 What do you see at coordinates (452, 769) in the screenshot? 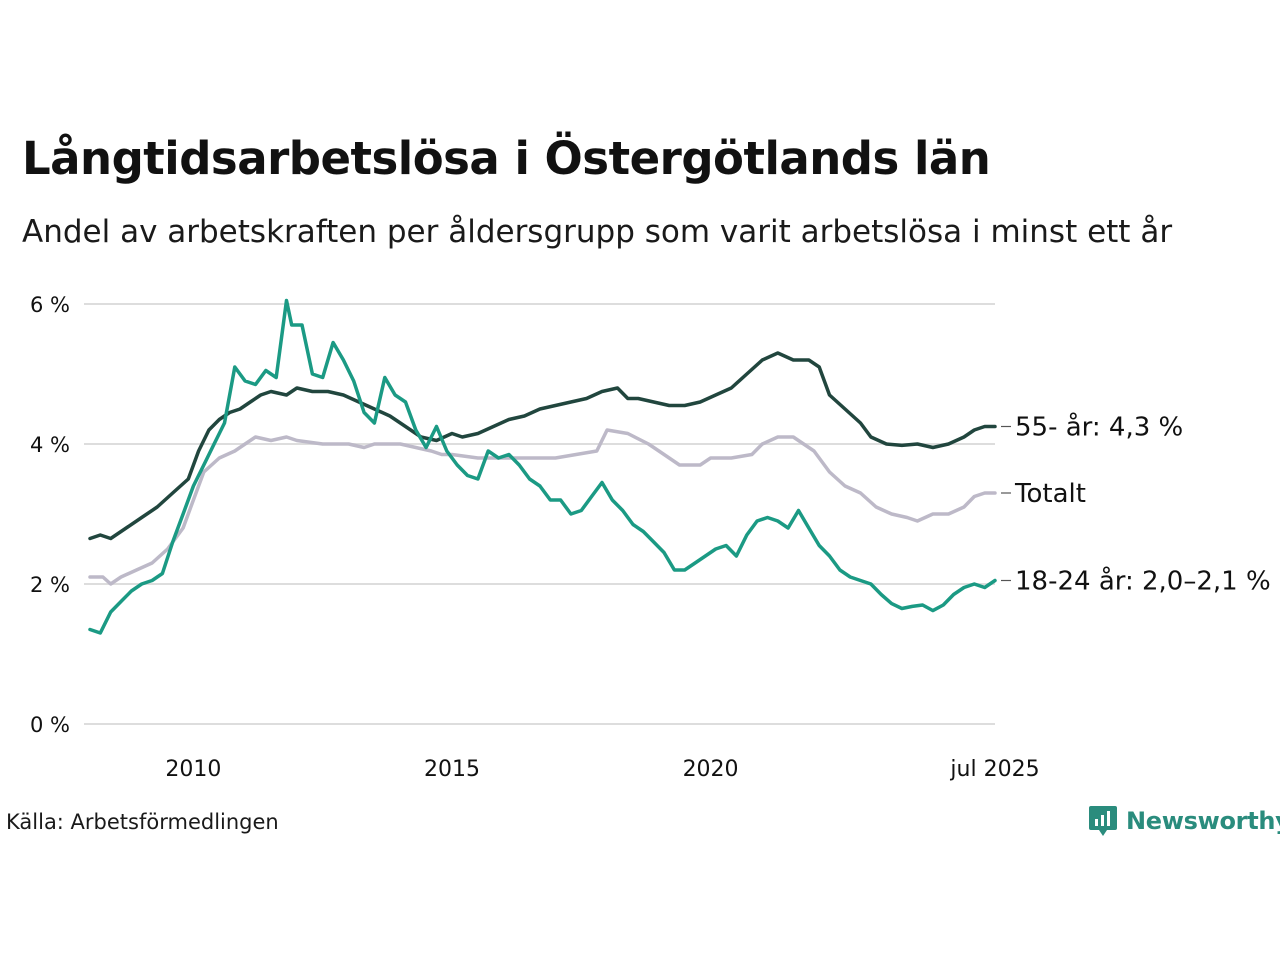
I see `x-tick-label: 2015` at bounding box center [452, 769].